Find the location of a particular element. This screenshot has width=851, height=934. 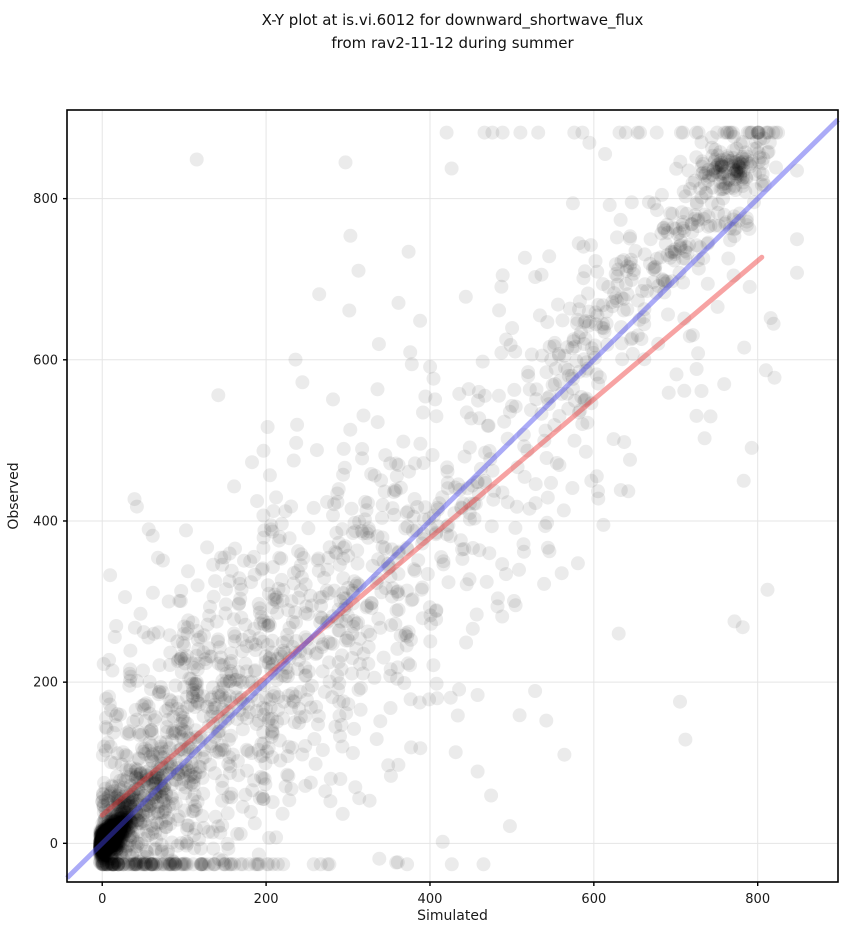

x-tick-label: 400 is located at coordinates (430, 899).